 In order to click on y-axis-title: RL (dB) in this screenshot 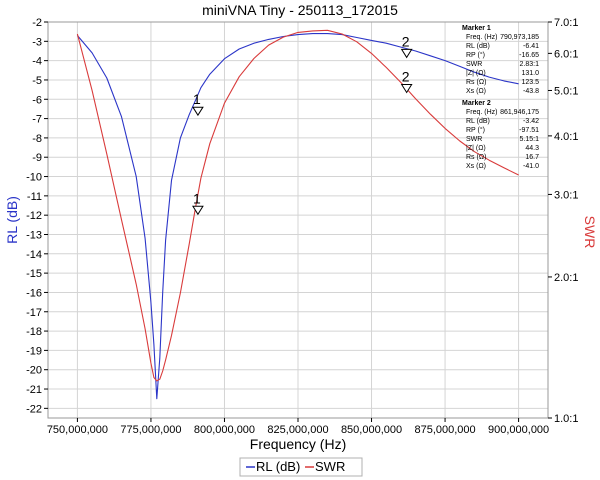, I will do `click(12, 220)`.